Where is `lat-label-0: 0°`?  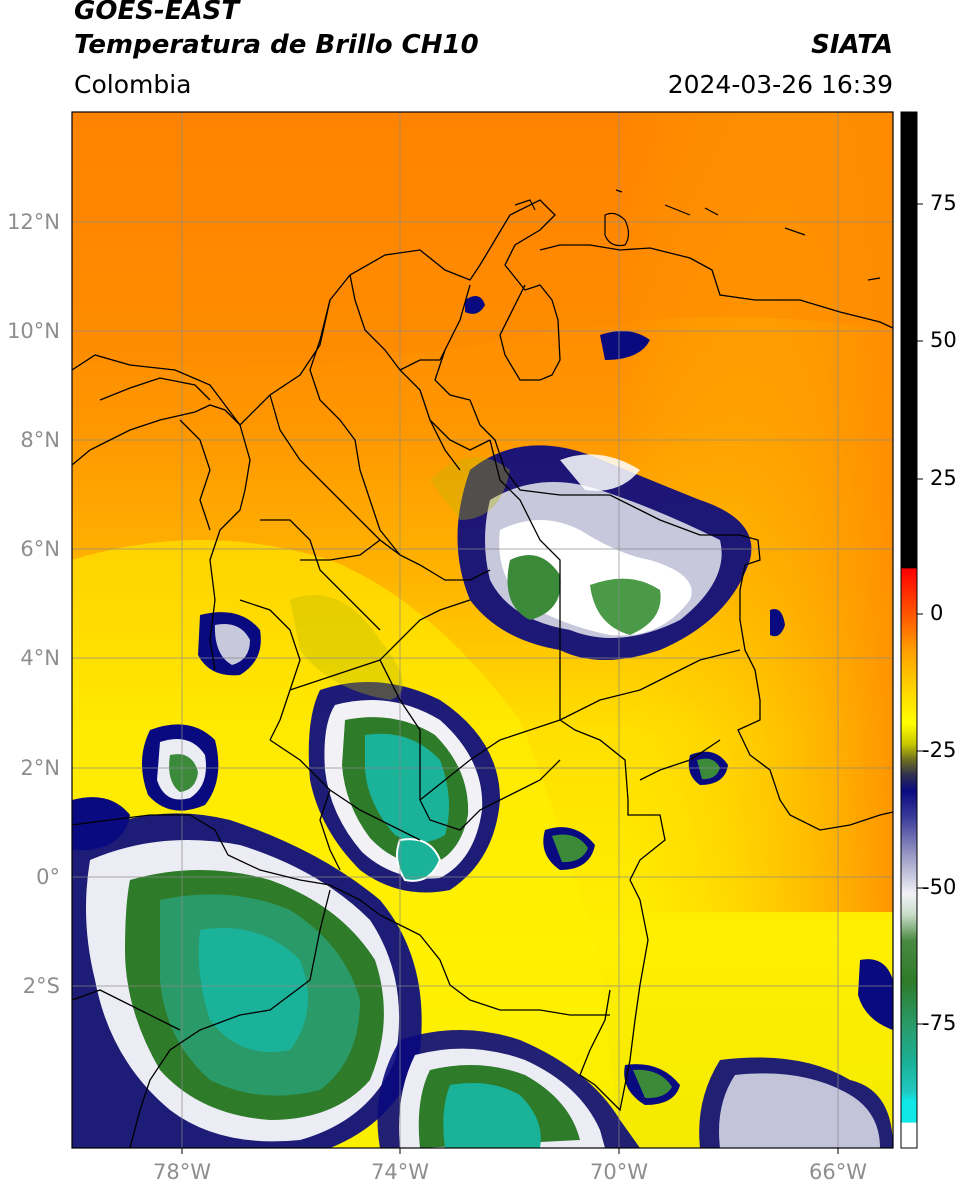
lat-label-0: 0° is located at coordinates (48, 877).